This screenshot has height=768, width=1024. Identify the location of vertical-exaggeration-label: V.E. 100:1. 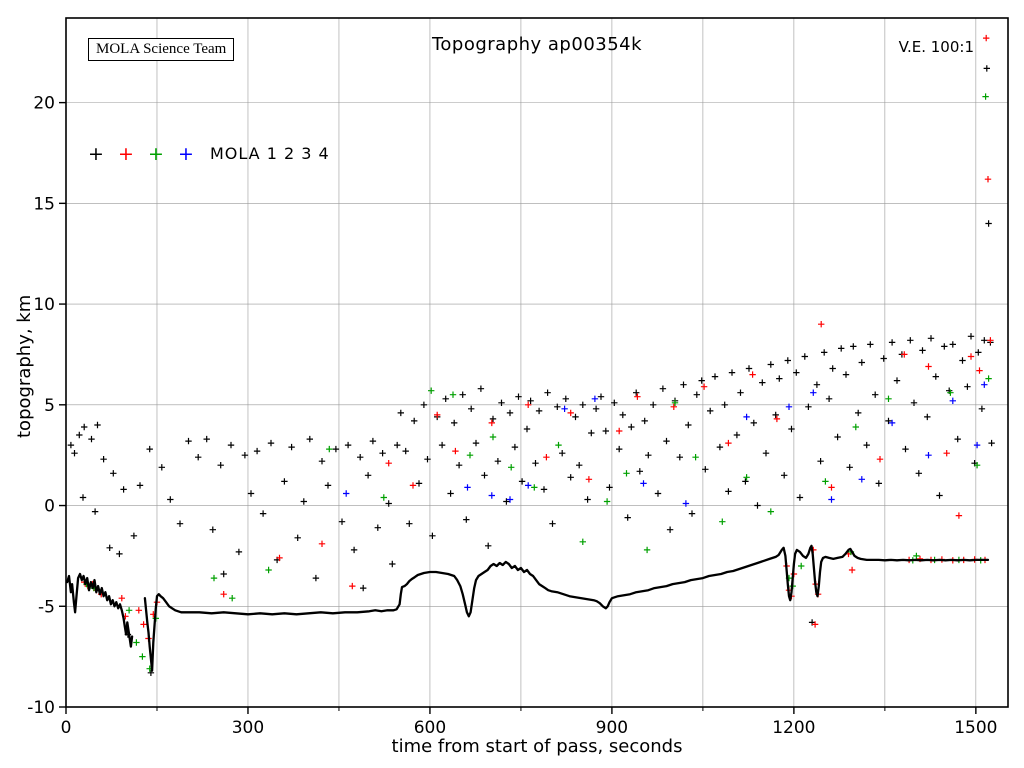
(936, 47).